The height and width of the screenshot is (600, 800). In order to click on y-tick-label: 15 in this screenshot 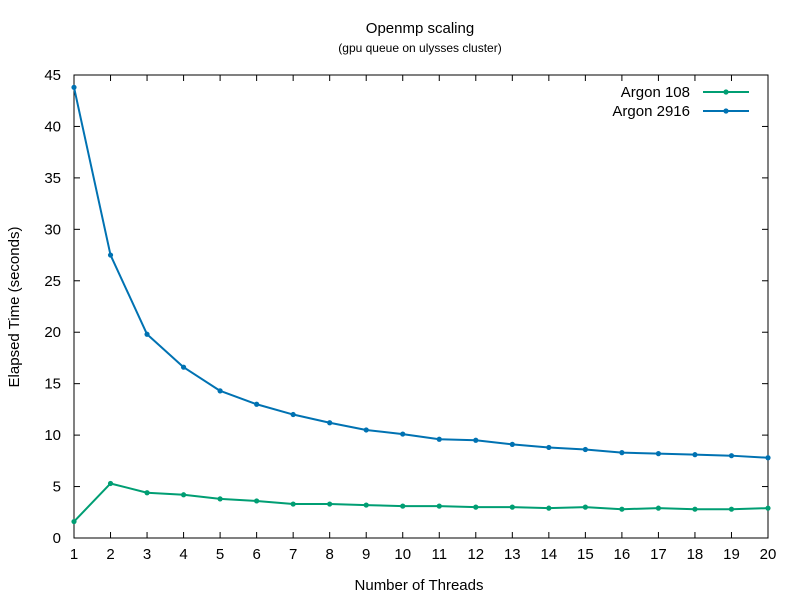, I will do `click(52, 384)`.